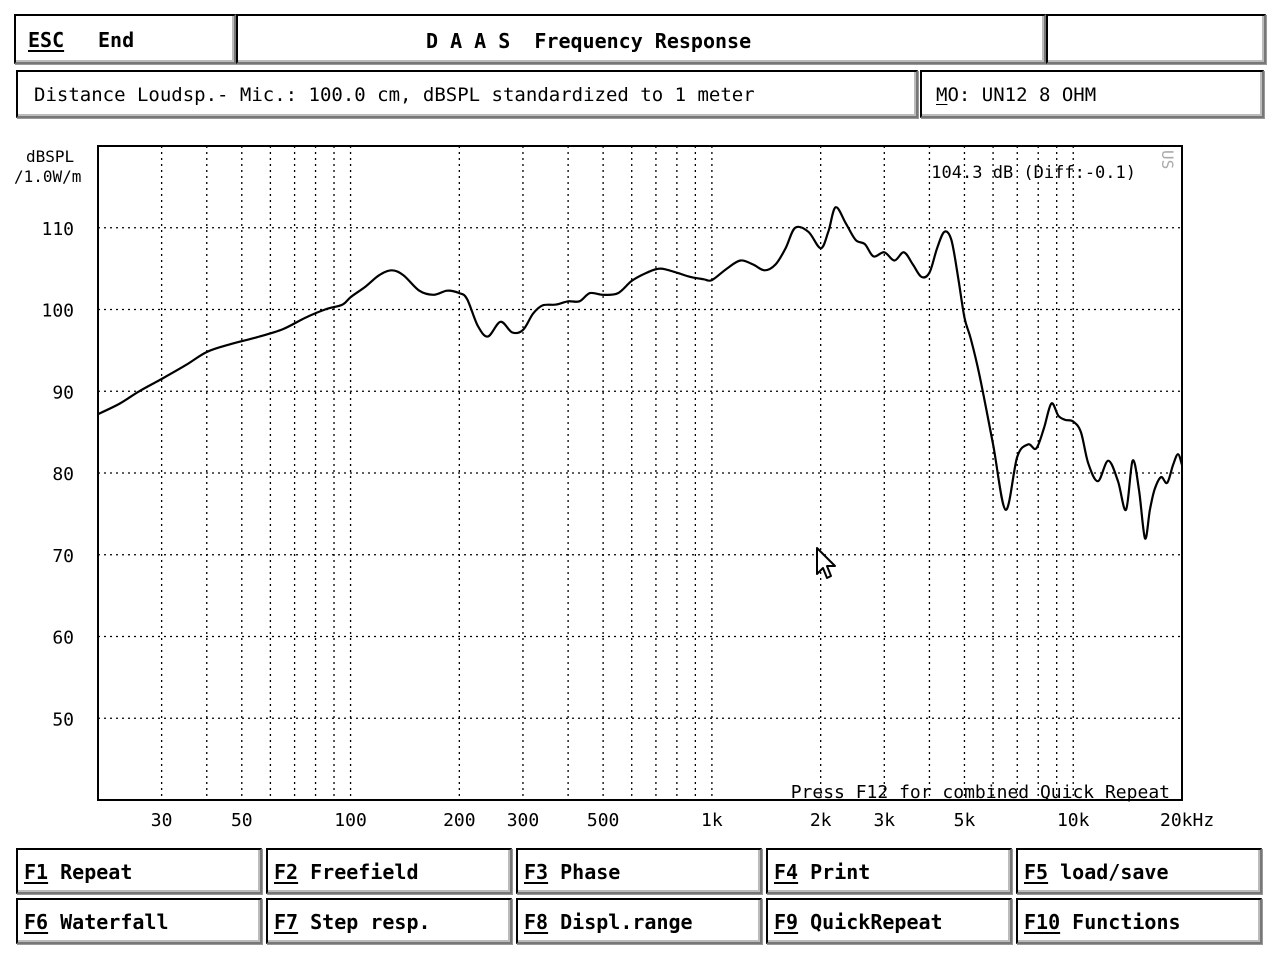 This screenshot has width=1280, height=960. What do you see at coordinates (965, 820) in the screenshot?
I see `x-tick-label: 5k` at bounding box center [965, 820].